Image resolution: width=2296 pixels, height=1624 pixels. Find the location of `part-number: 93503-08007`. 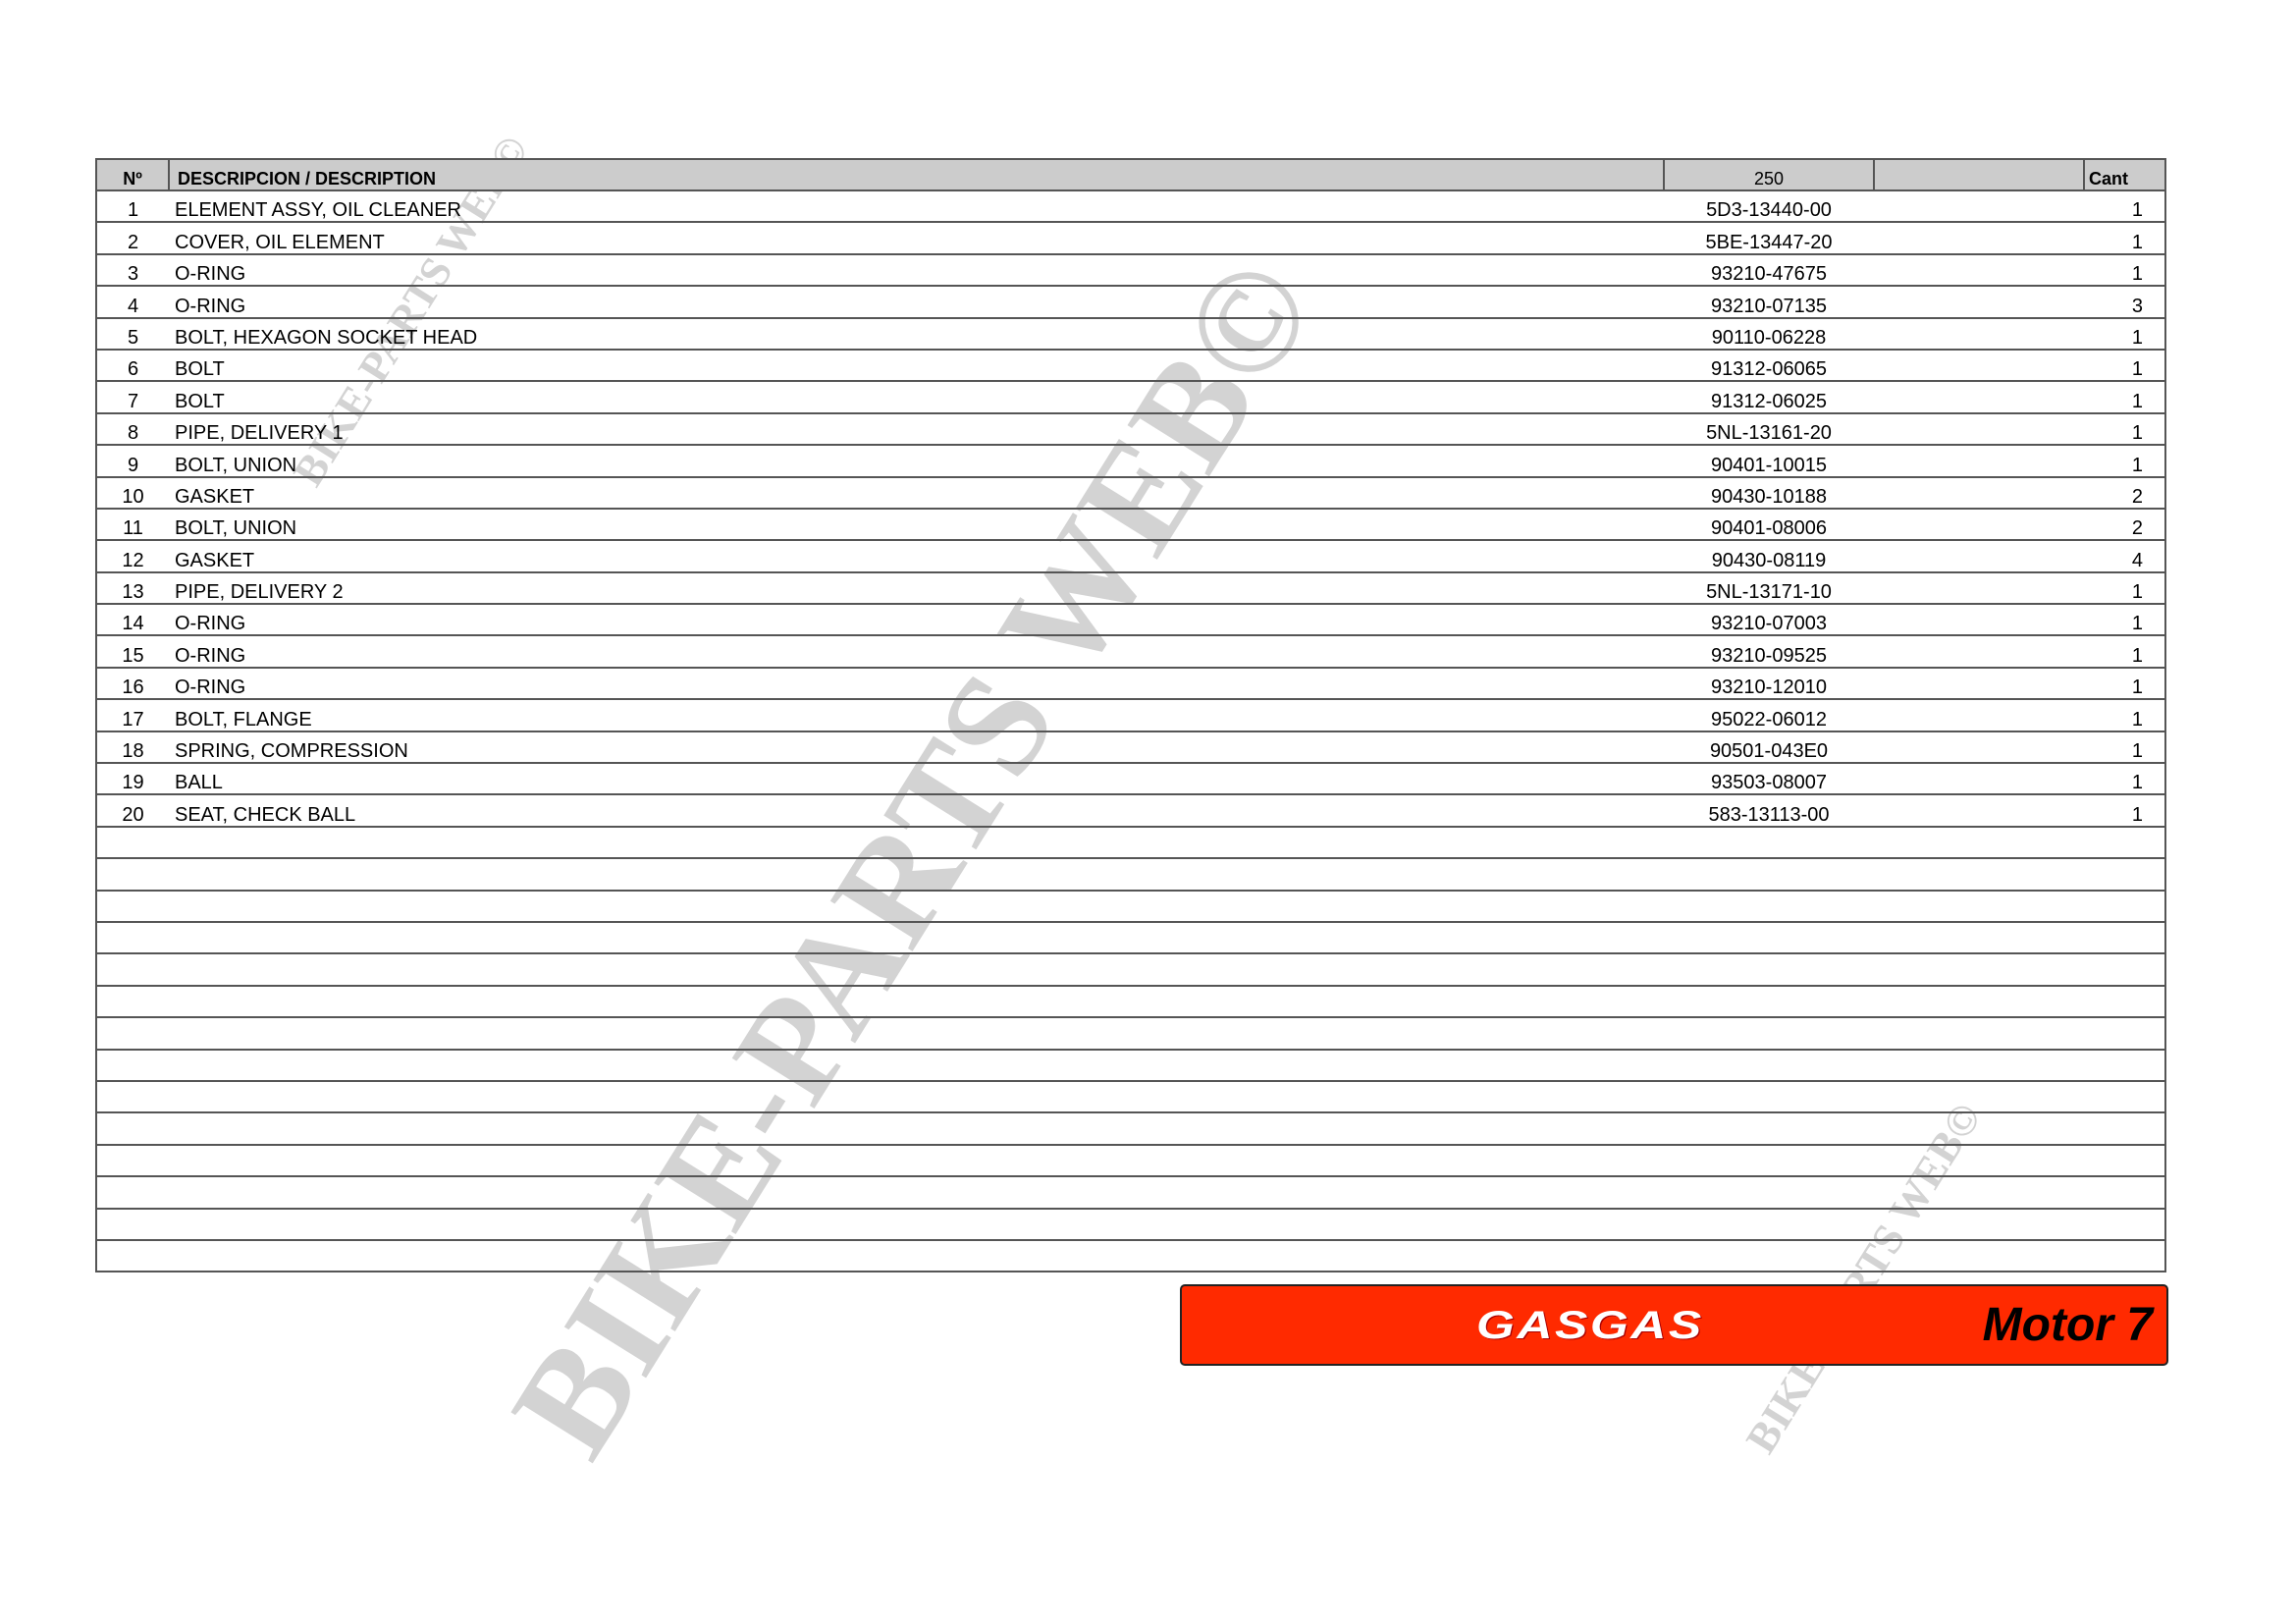

part-number: 93503-08007 is located at coordinates (1769, 778).